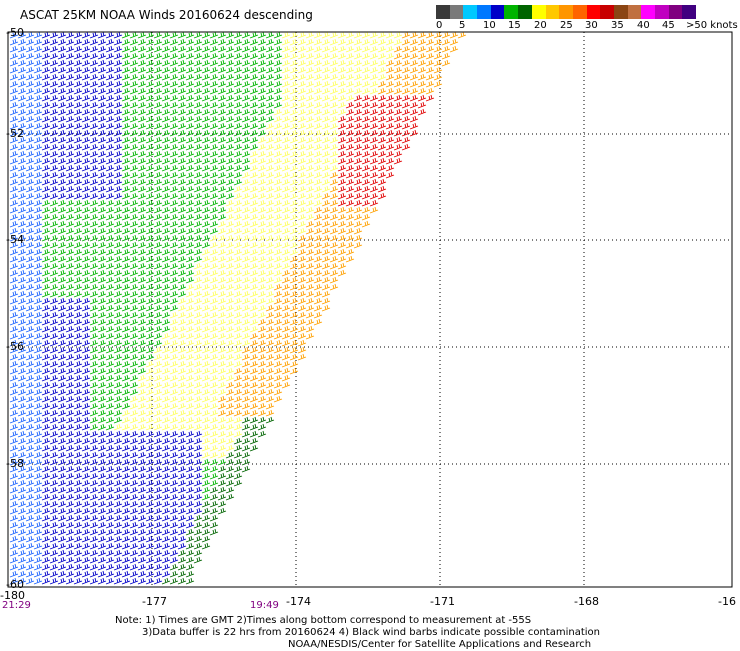 The width and height of the screenshot is (740, 651). I want to click on colorbar-segment, so click(456, 12).